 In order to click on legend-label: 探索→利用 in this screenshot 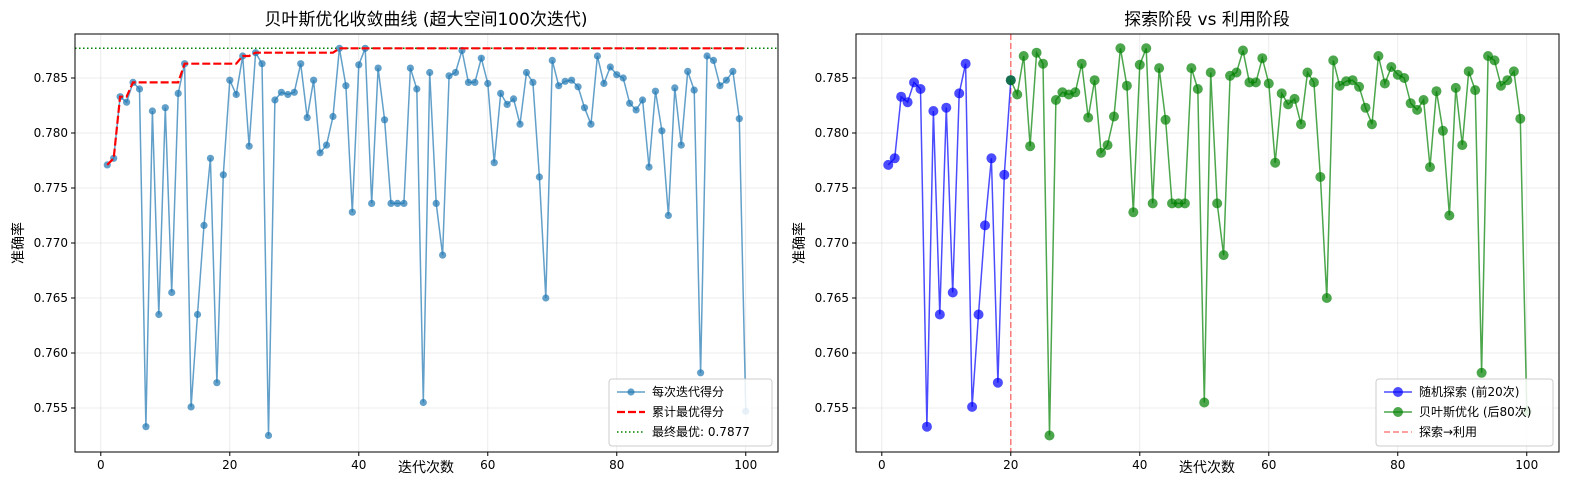, I will do `click(1448, 432)`.